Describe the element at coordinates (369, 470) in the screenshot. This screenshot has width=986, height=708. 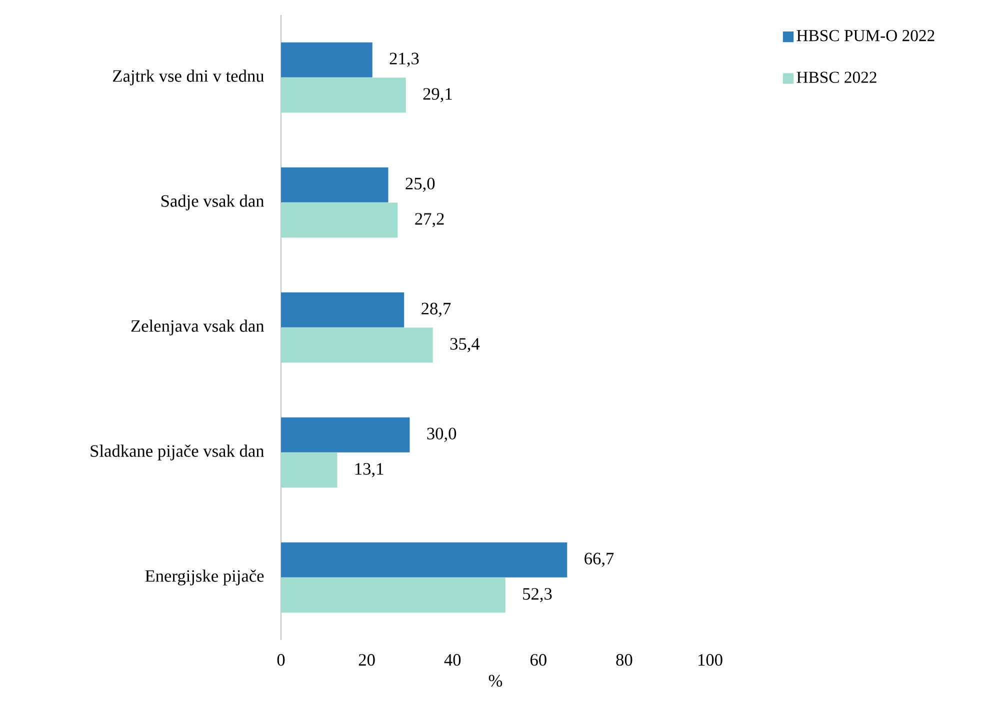
I see `data-label: 13,1` at that location.